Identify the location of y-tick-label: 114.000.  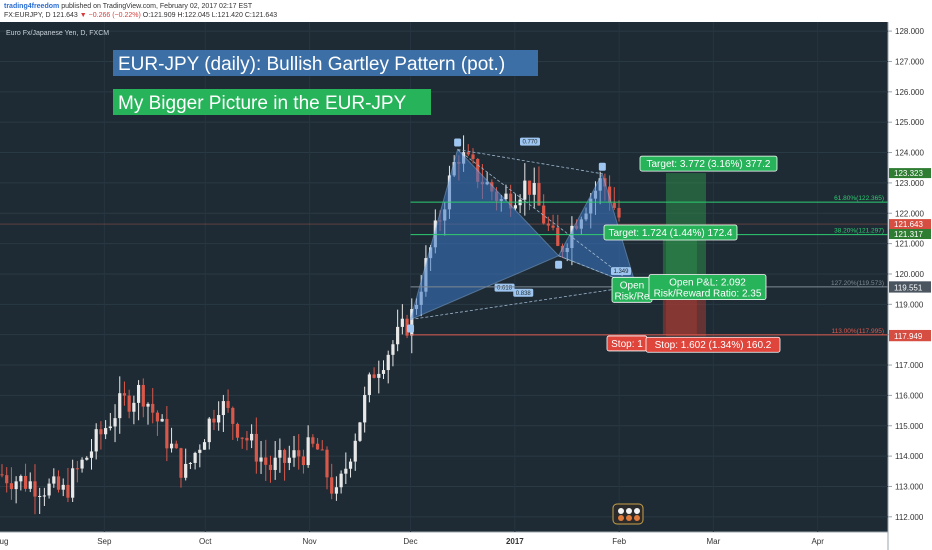
(909, 456).